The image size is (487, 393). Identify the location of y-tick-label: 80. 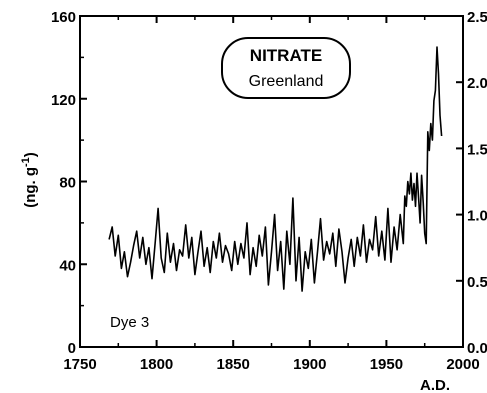
(67, 183).